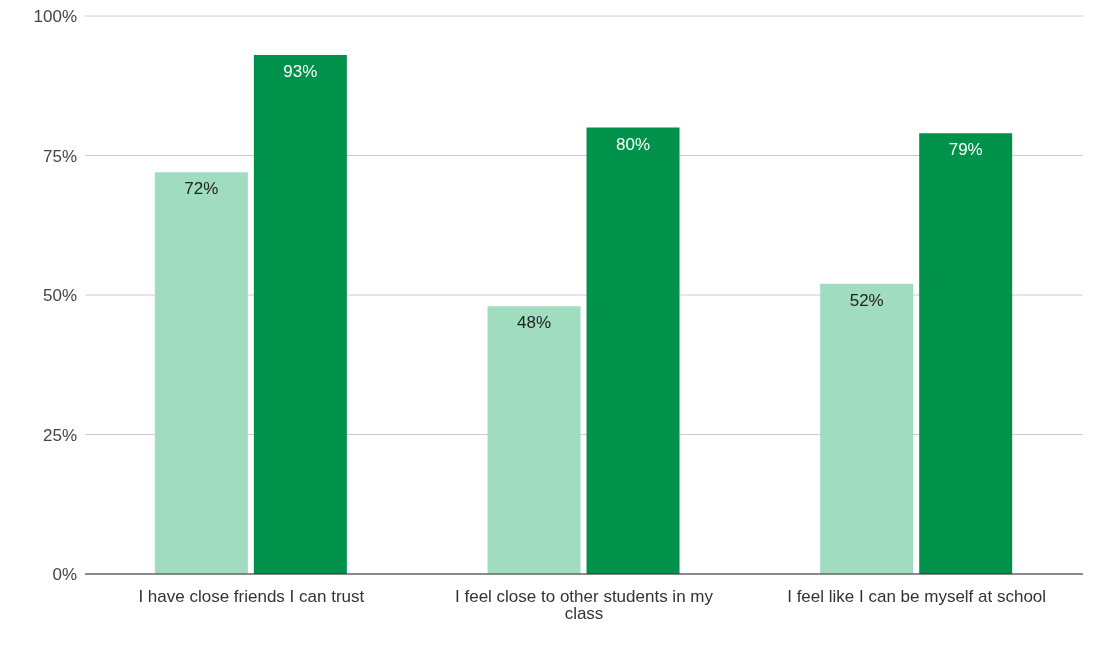 The image size is (1095, 646). What do you see at coordinates (64, 575) in the screenshot?
I see `y-tick-label: 0%` at bounding box center [64, 575].